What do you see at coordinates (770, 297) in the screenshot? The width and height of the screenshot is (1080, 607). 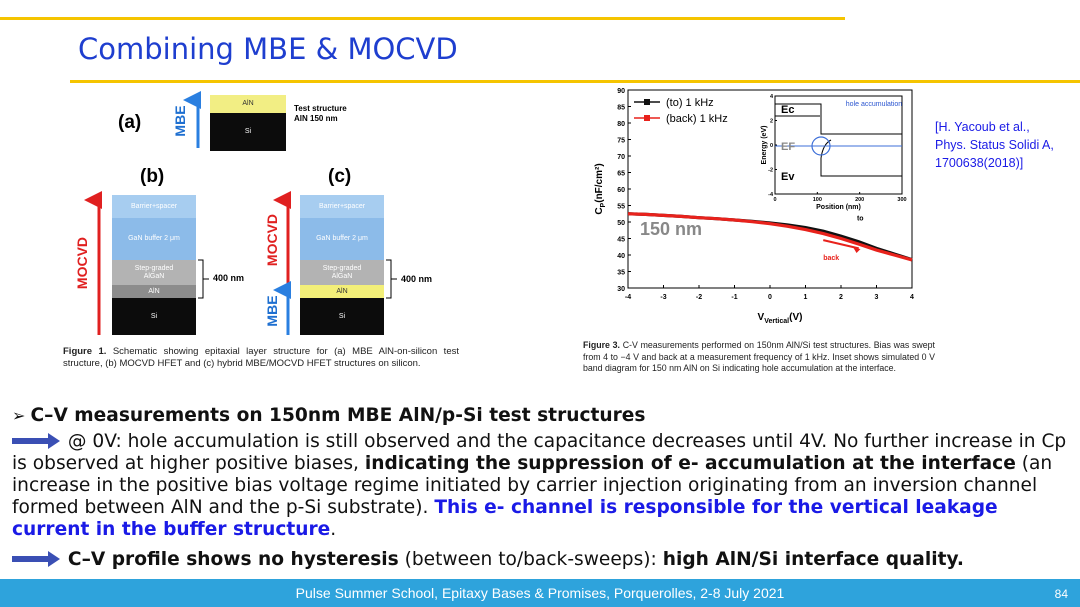 I see `x-tick-label: 0` at bounding box center [770, 297].